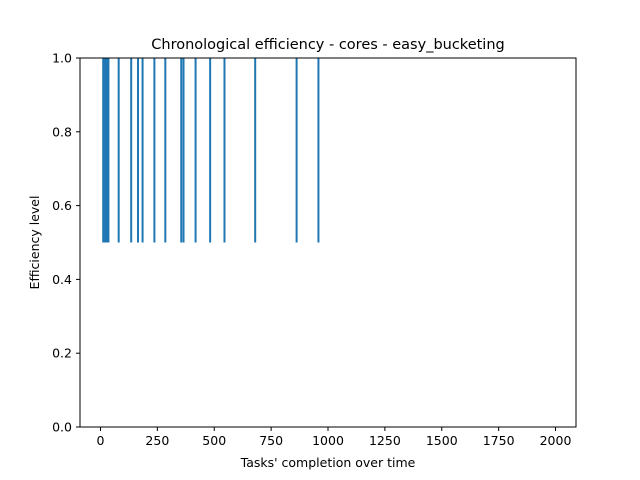 This screenshot has width=640, height=480. I want to click on x-tick-label-3: 750, so click(271, 440).